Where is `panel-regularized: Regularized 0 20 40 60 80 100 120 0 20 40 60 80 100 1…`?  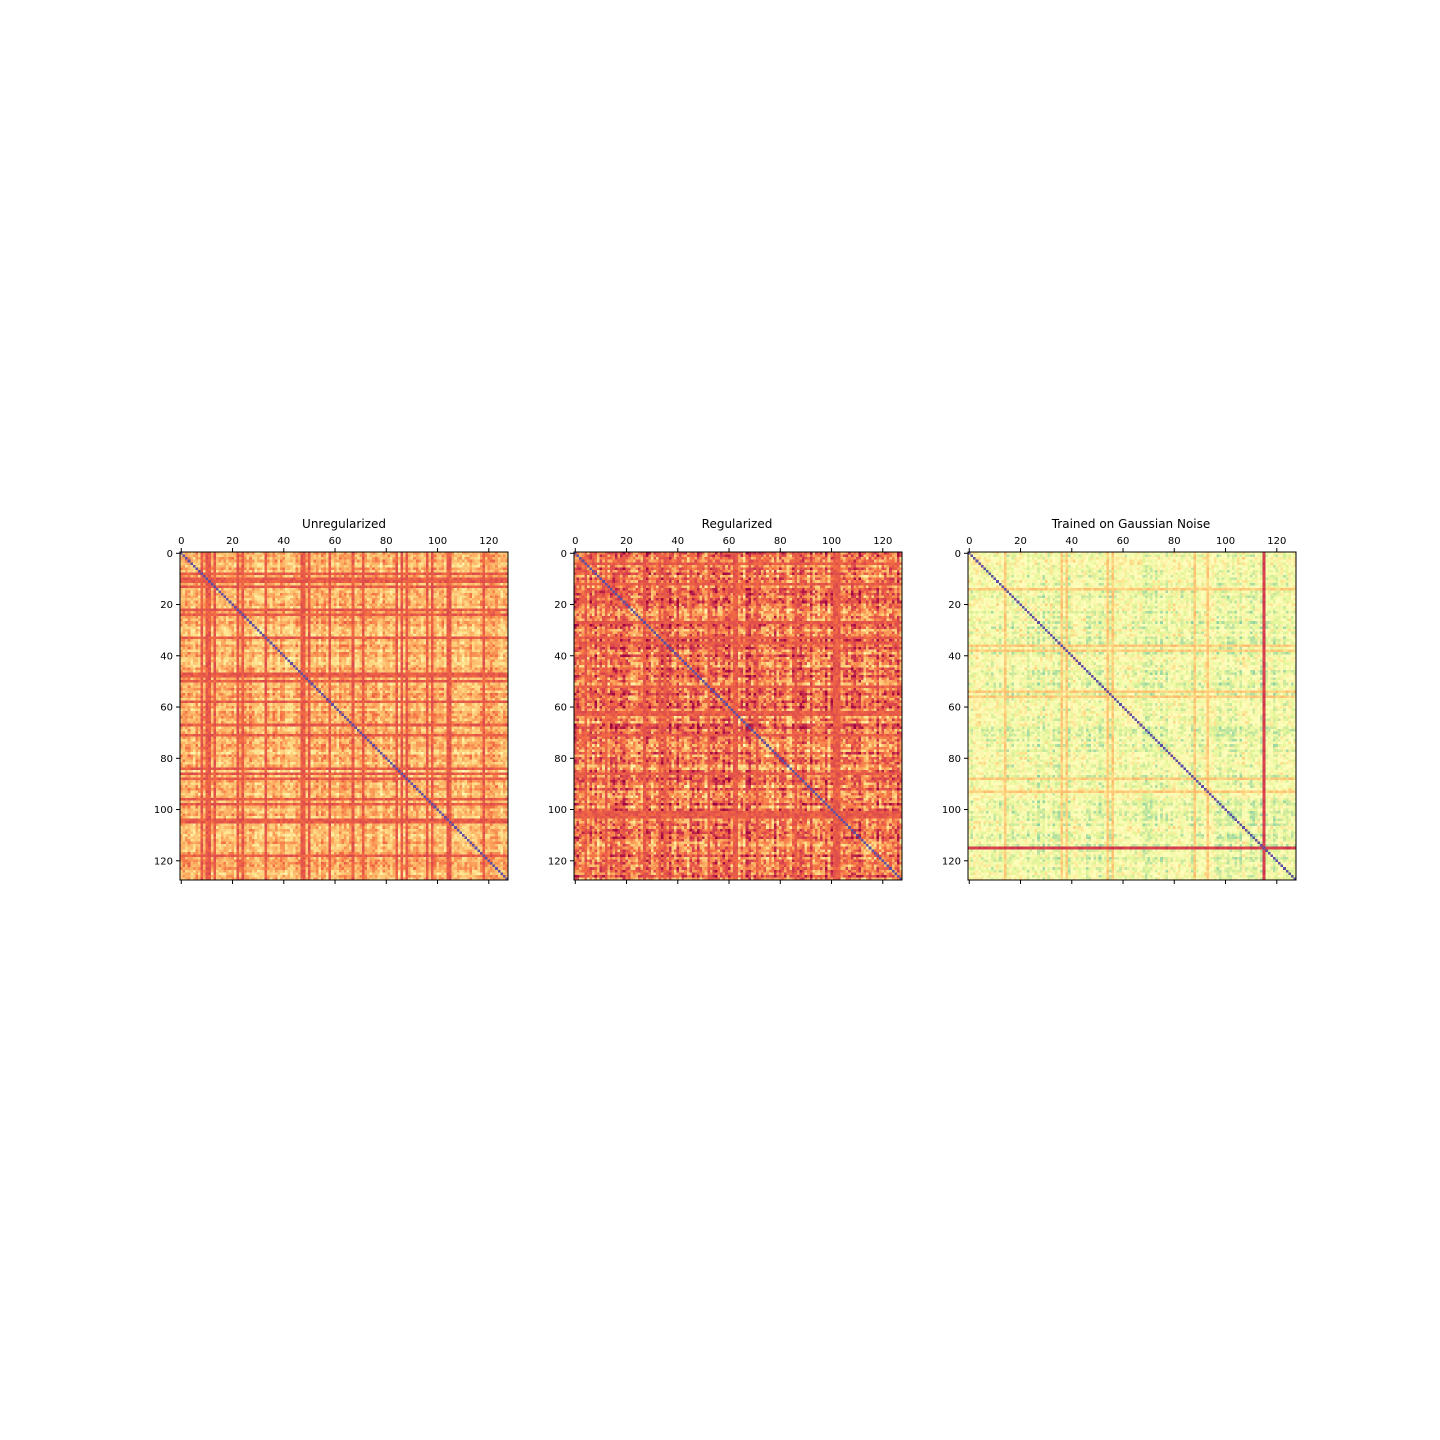 panel-regularized: Regularized 0 20 40 60 80 100 120 0 20 40 60 80 100 1… is located at coordinates (725, 700).